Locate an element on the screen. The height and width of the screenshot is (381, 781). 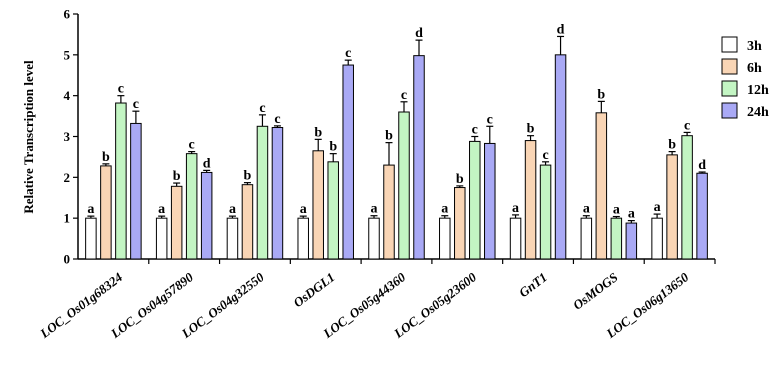
legend-label: 3h is located at coordinates (754, 46).